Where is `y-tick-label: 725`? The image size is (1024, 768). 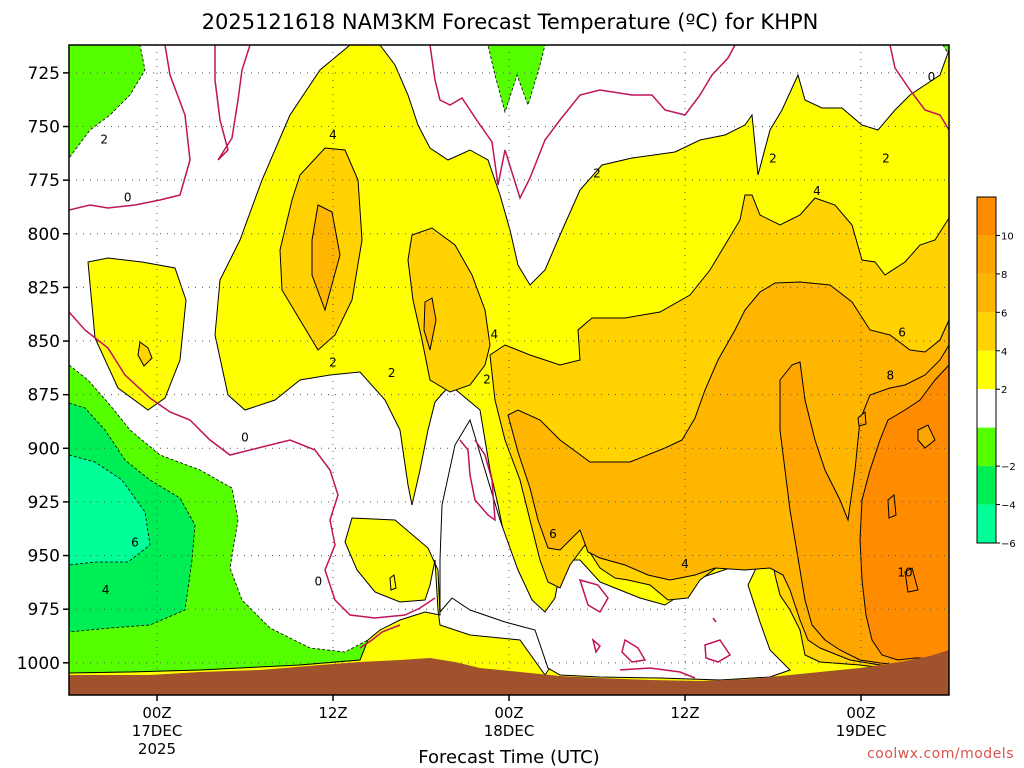
y-tick-label: 725 is located at coordinates (44, 74).